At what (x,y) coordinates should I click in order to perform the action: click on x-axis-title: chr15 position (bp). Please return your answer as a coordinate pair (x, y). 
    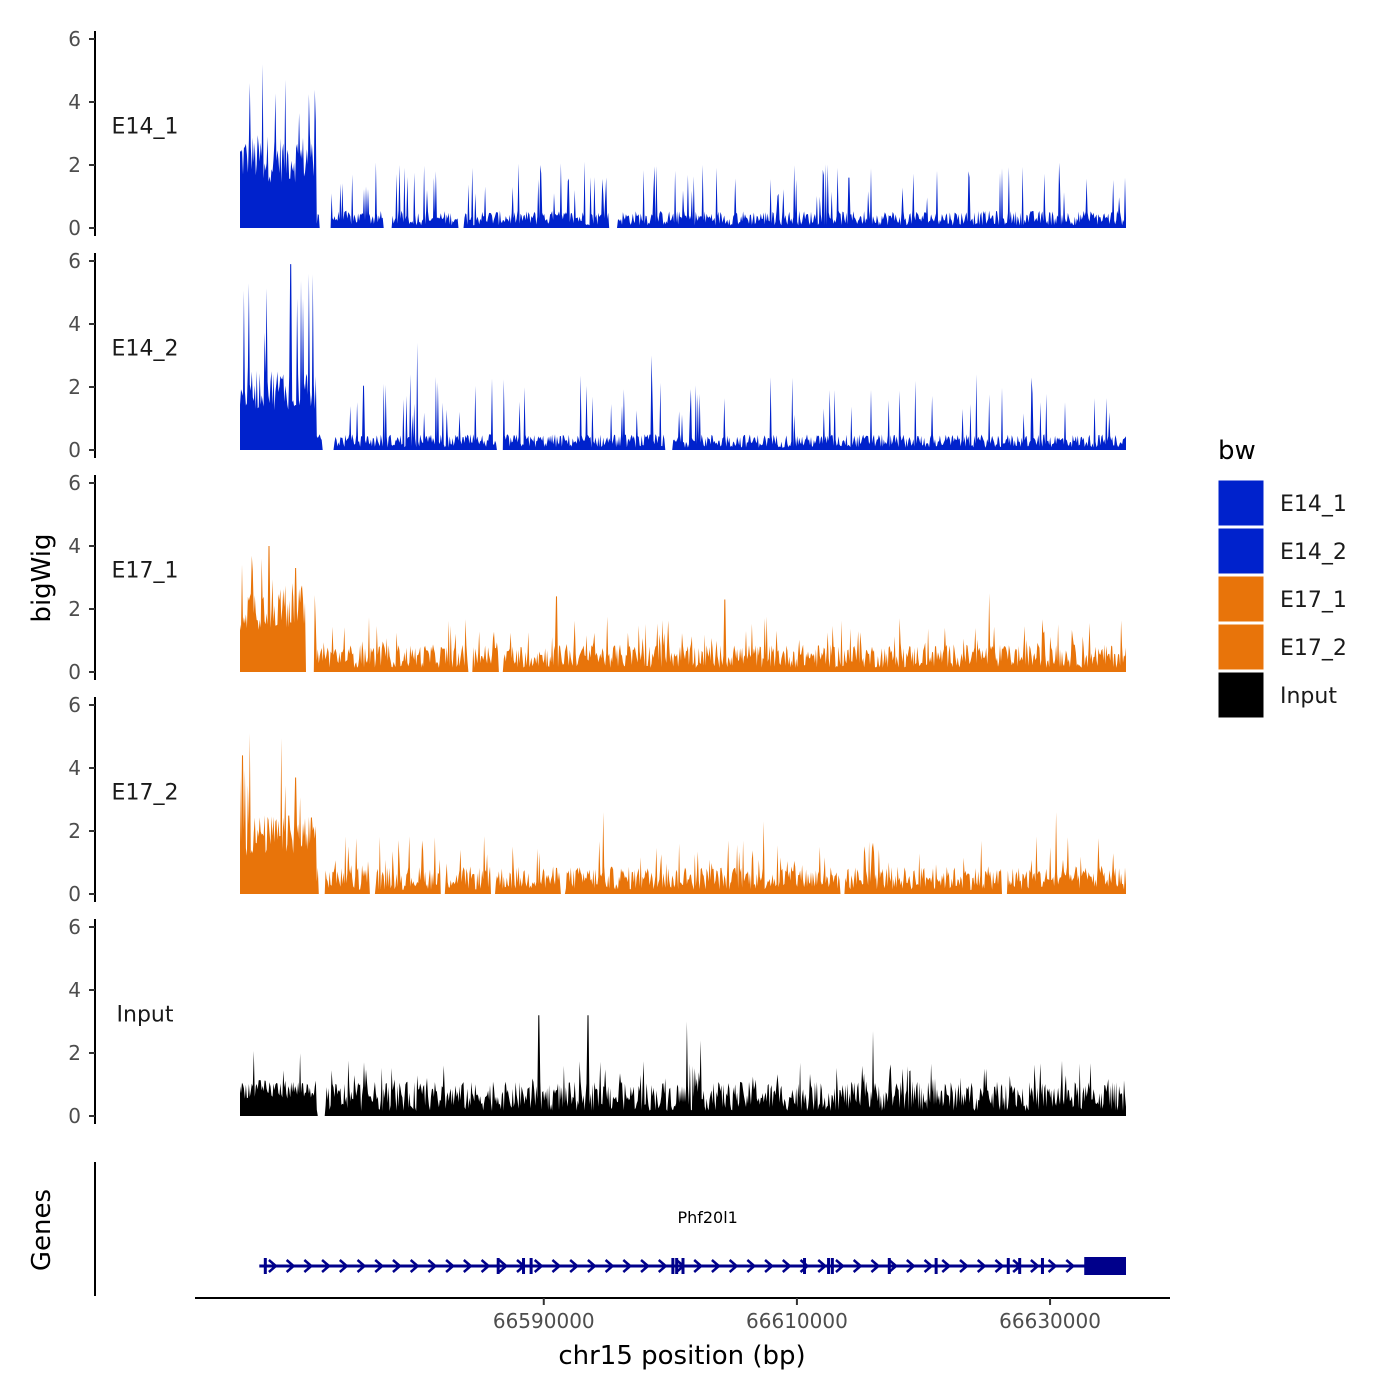
    Looking at the image, I should click on (681, 1356).